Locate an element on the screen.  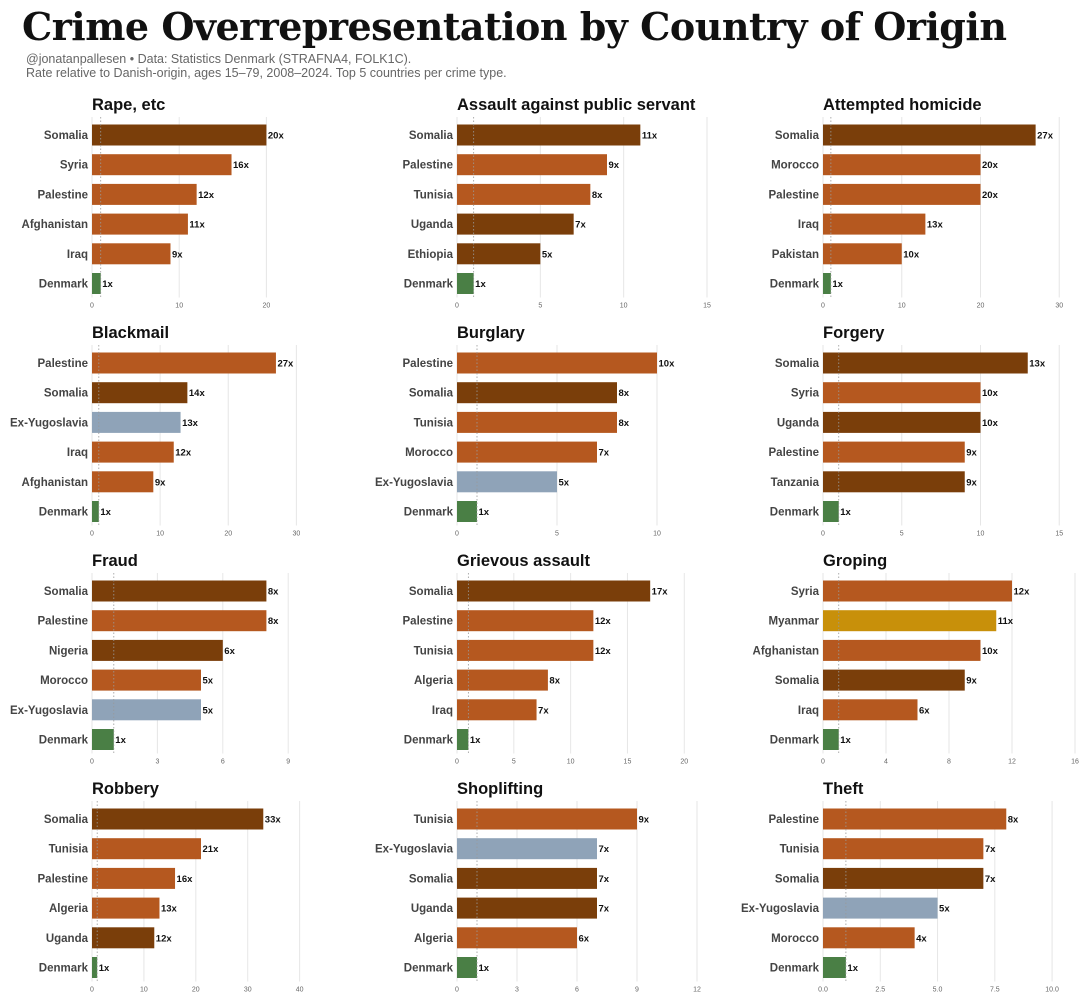
x-tick-label: 3 is located at coordinates (157, 762).